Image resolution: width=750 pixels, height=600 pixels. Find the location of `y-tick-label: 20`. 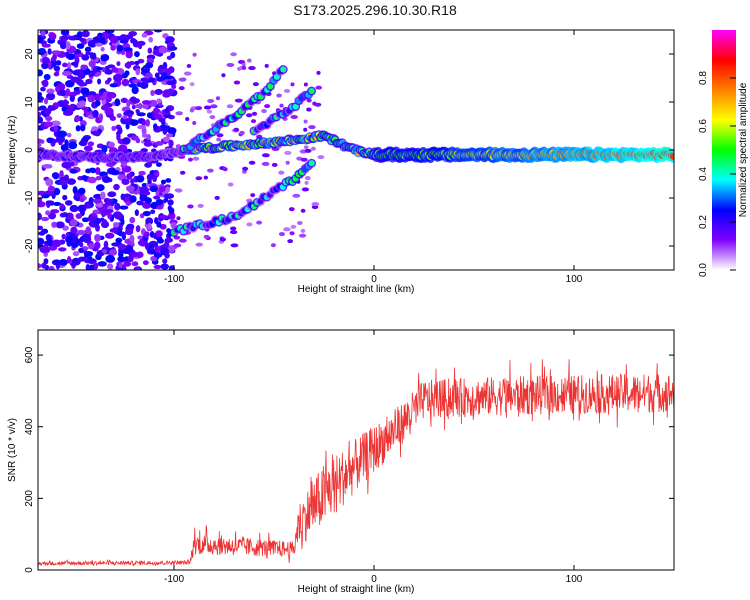

y-tick-label: 20 is located at coordinates (29, 54).